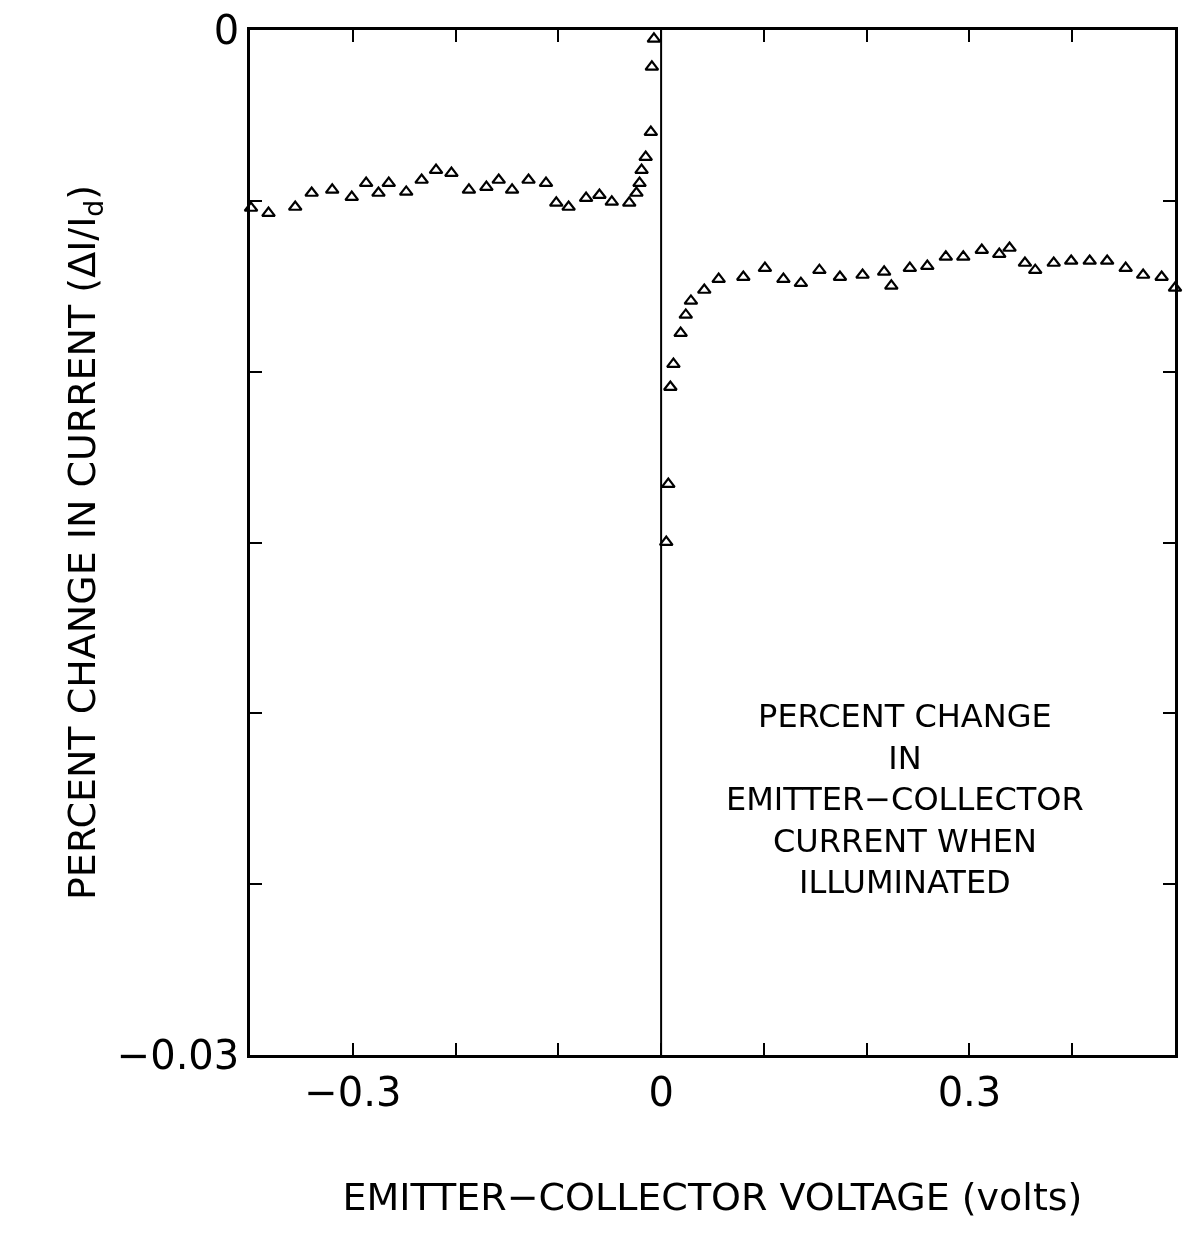 This screenshot has width=1201, height=1255. What do you see at coordinates (178, 1055) in the screenshot?
I see `y-tick-label: −0.03` at bounding box center [178, 1055].